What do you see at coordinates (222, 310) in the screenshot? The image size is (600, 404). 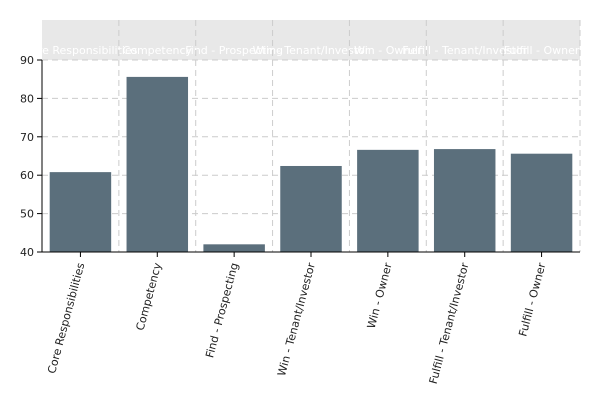 I see `x-tick-label: Find - Prospecting` at bounding box center [222, 310].